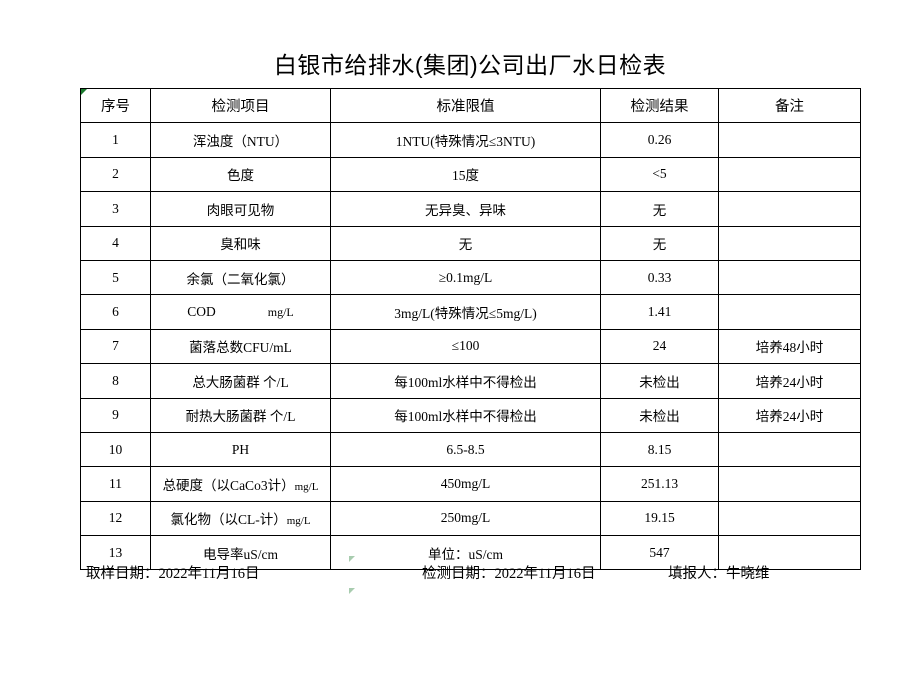 The width and height of the screenshot is (923, 700). Describe the element at coordinates (115, 312) in the screenshot. I see `cell-no: 6` at that location.